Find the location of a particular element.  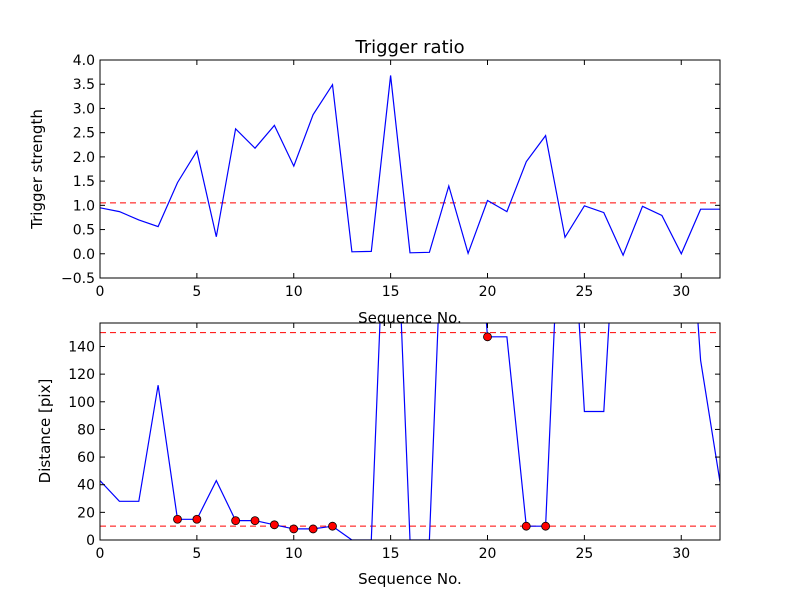

y-tick-label: 1.0 is located at coordinates (84, 206).